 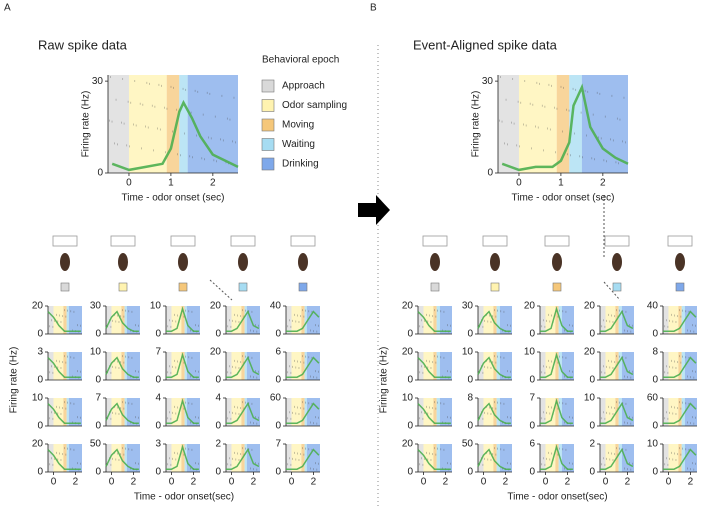 What do you see at coordinates (276, 398) in the screenshot?
I see `y-tick-label: 60` at bounding box center [276, 398].